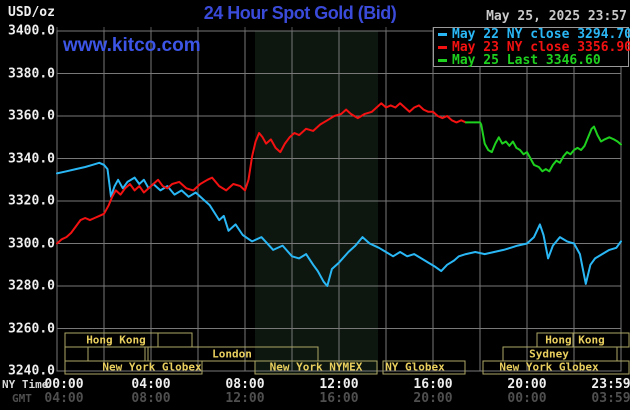  What do you see at coordinates (245, 384) in the screenshot?
I see `x-tick-label-ny: 08:00` at bounding box center [245, 384].